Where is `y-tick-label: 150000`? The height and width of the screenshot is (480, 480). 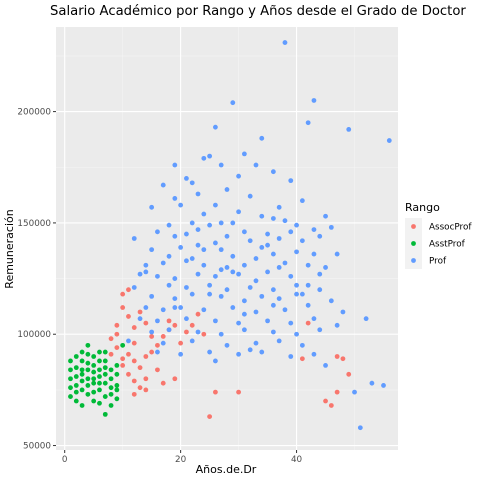
y-tick-label: 150000 is located at coordinates (34, 224).